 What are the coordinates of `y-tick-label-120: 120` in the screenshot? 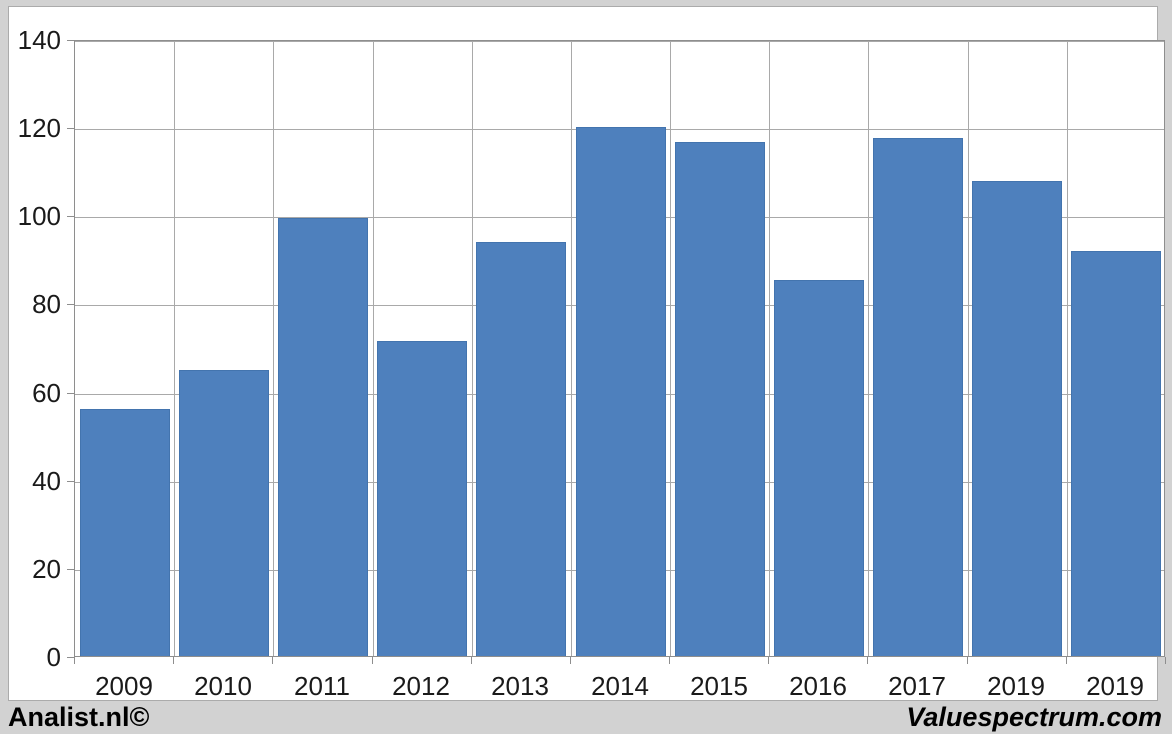 It's located at (39, 128).